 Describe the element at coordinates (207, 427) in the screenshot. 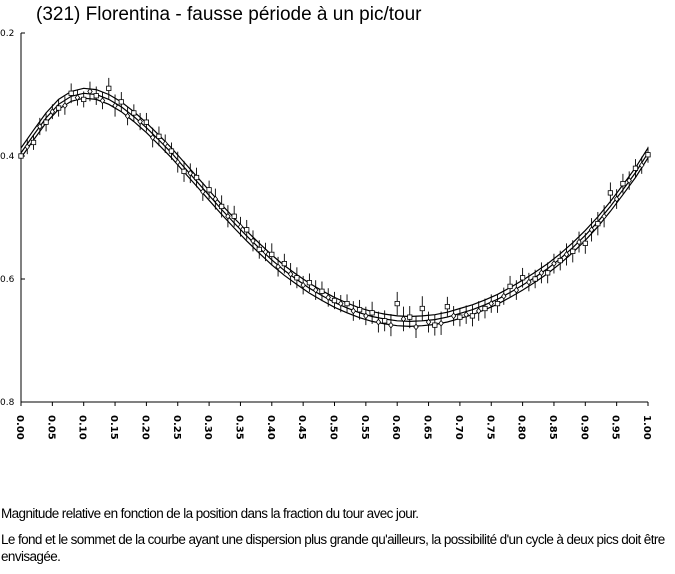

I see `x-tick-label: 0.30` at that location.